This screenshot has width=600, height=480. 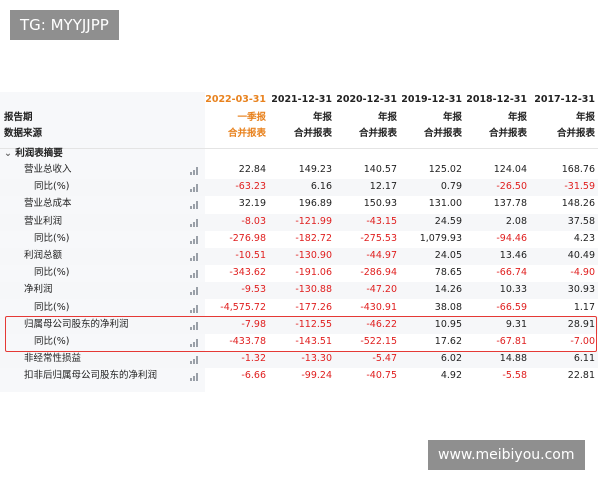 I want to click on cell-value: -66.74, so click(x=511, y=273).